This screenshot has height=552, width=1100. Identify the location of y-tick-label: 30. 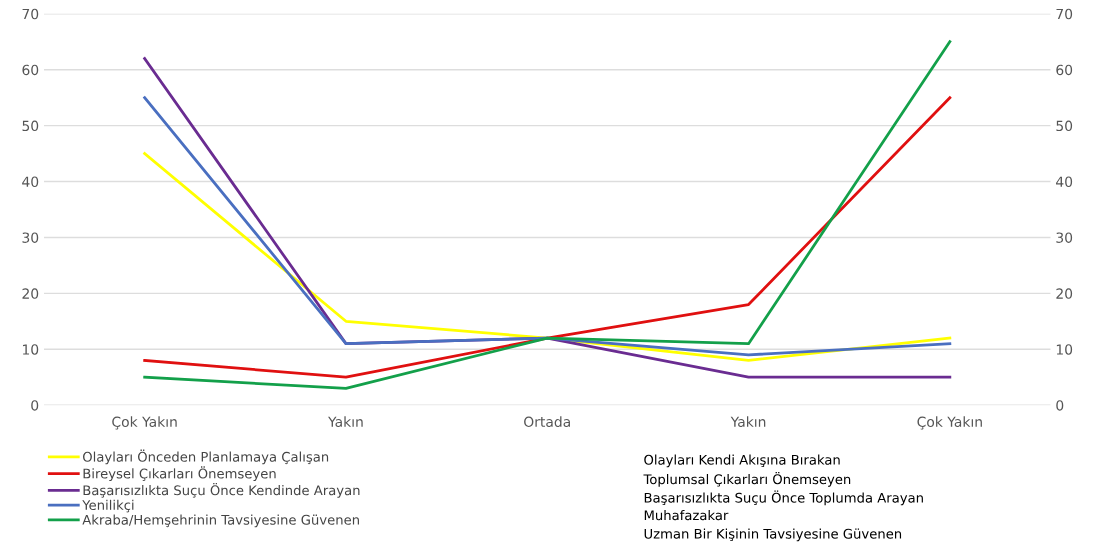
(30, 237).